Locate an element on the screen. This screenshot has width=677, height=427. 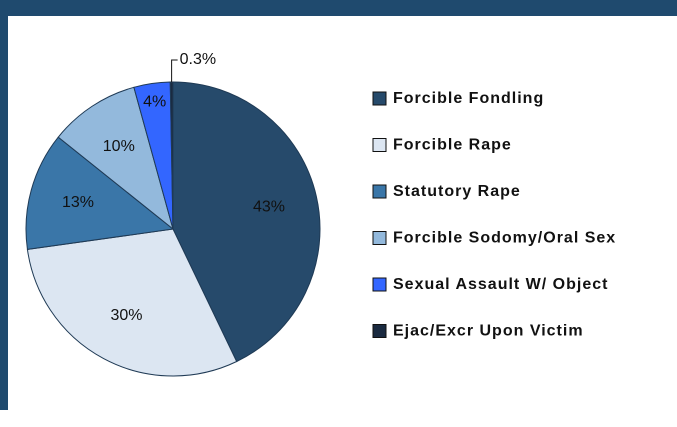
legend-label: Ejac/Excr Upon Victim is located at coordinates (488, 331).